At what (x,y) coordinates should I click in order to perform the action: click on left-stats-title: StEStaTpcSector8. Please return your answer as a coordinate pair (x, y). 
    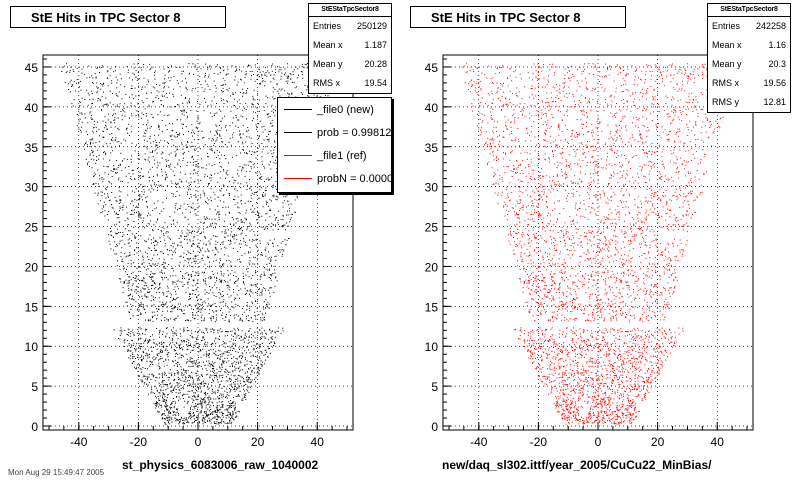
    Looking at the image, I should click on (350, 10).